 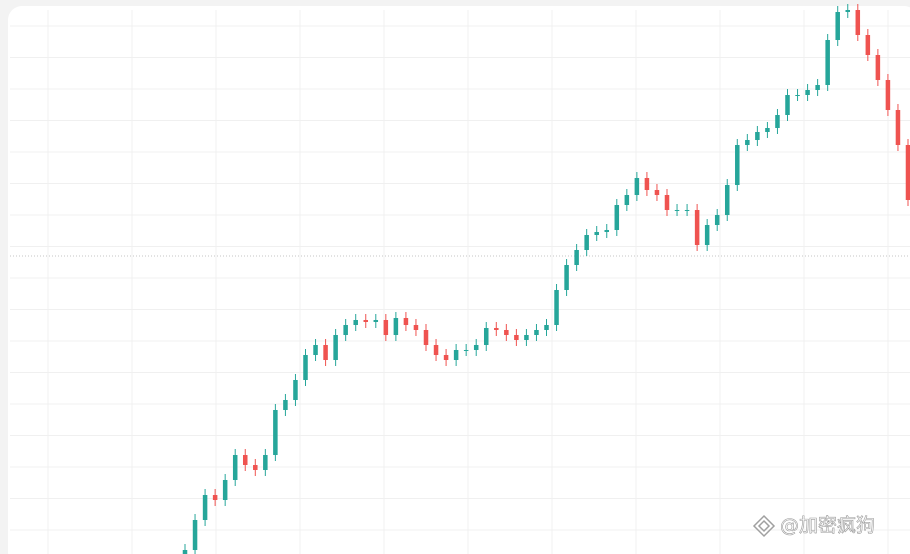 What do you see at coordinates (827, 526) in the screenshot?
I see `watermark: @加密疯狗` at bounding box center [827, 526].